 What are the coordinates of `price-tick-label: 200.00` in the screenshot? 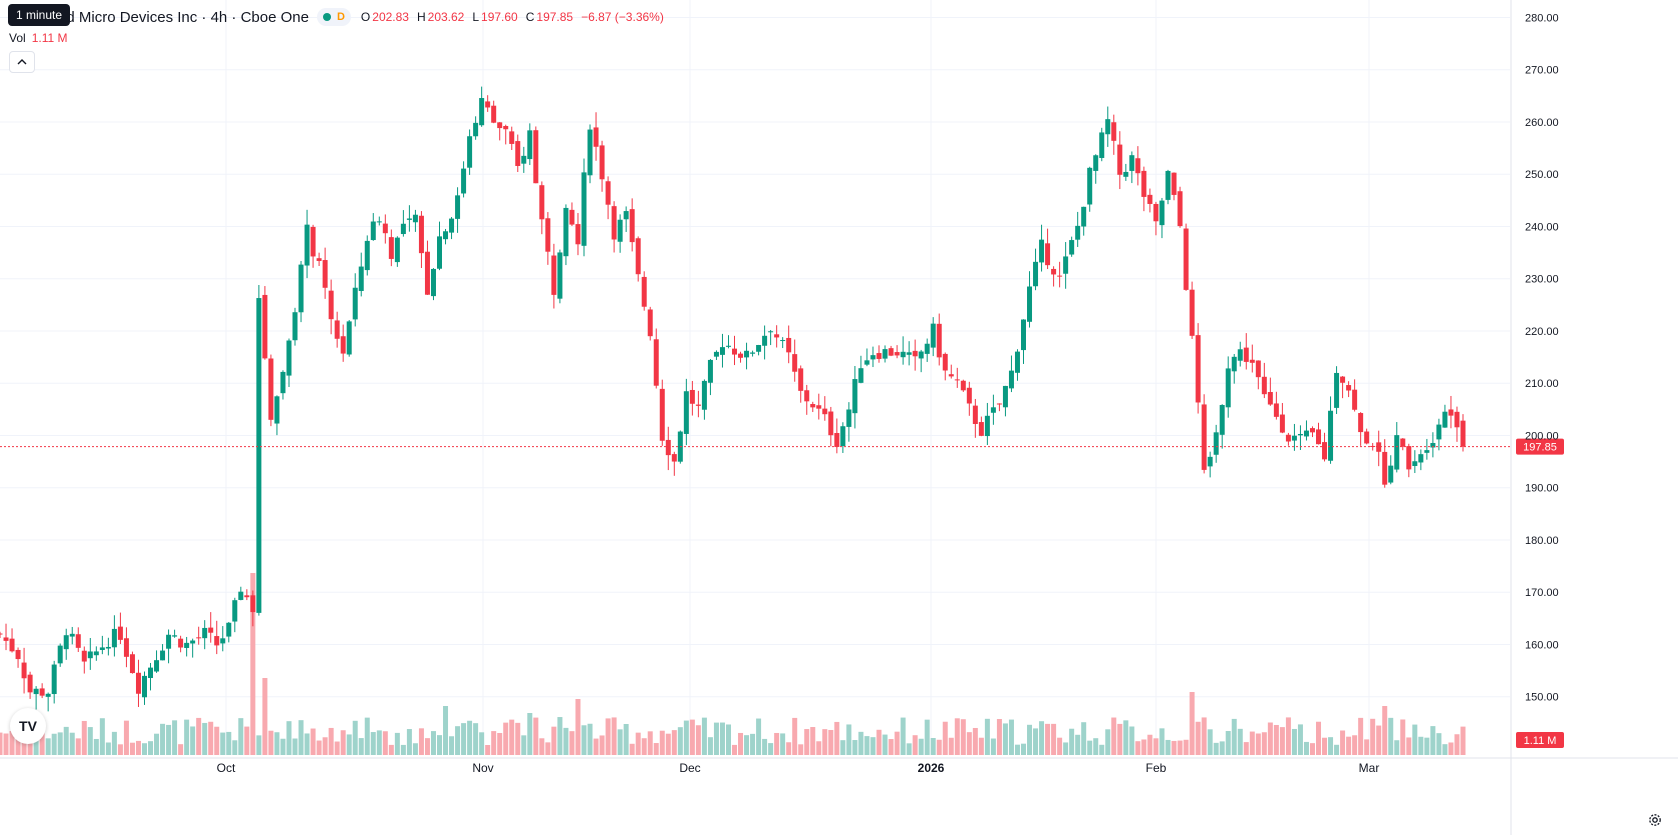 It's located at (1542, 436).